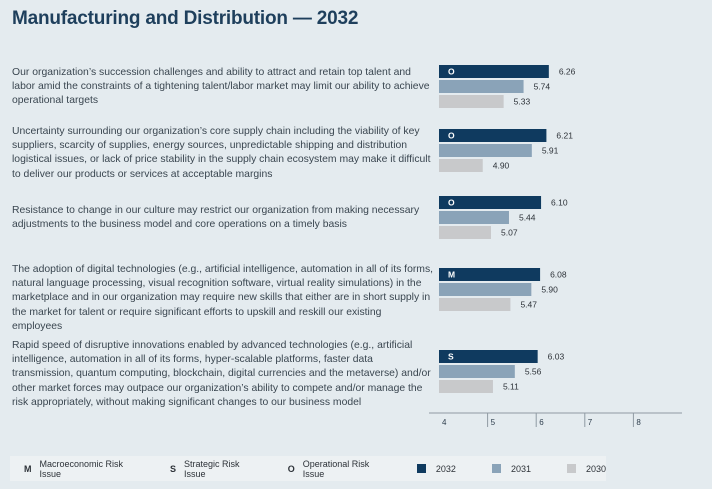 Image resolution: width=712 pixels, height=489 pixels. Describe the element at coordinates (185, 18) in the screenshot. I see `page-title: Manufacturing and Distribution — 2032` at that location.